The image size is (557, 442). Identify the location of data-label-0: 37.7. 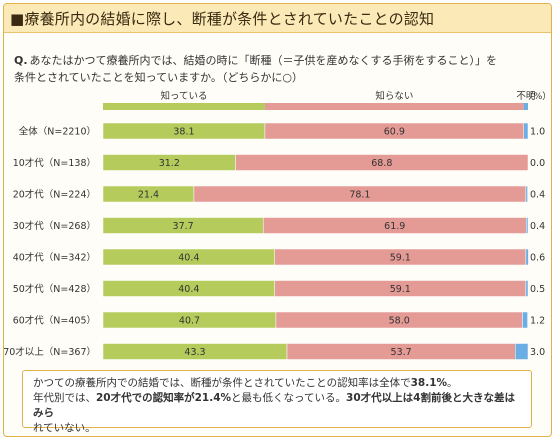
(183, 226).